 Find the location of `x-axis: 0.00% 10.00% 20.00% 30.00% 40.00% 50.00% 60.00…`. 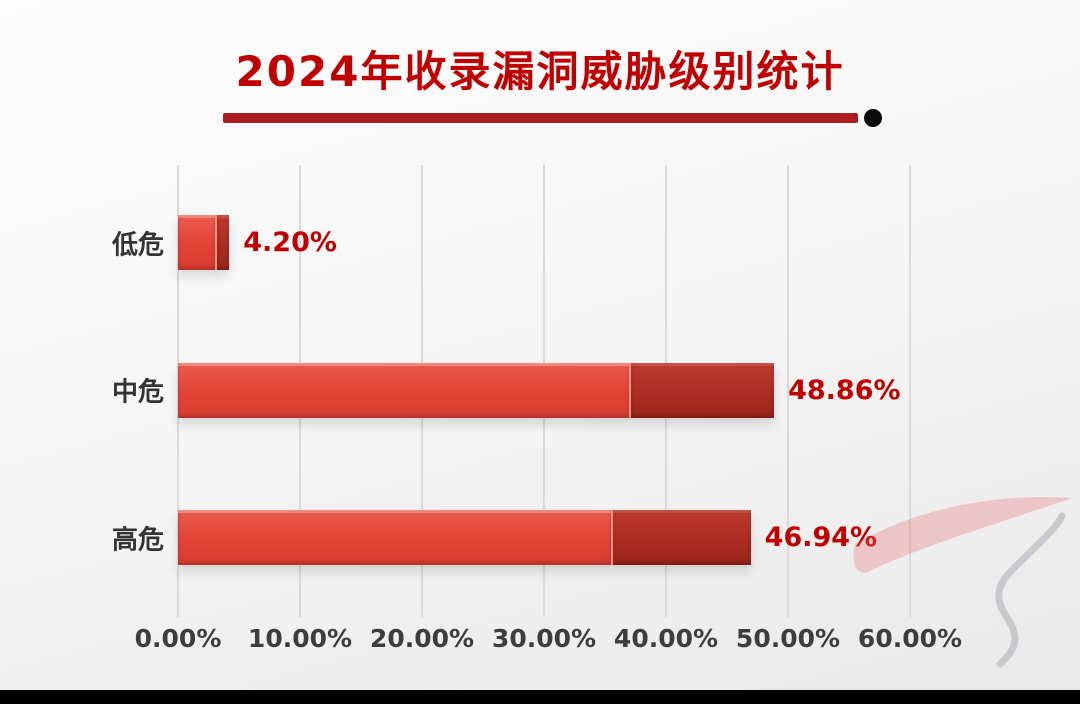

x-axis: 0.00% 10.00% 20.00% 30.00% 40.00% 50.00% 60.00… is located at coordinates (548, 642).